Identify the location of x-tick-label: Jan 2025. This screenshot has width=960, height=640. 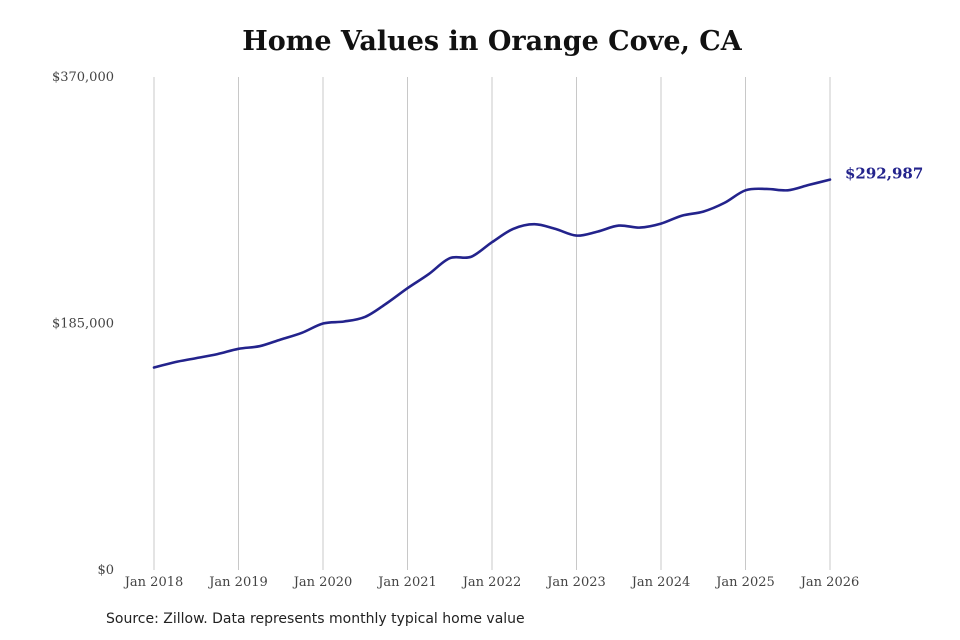
(744, 582).